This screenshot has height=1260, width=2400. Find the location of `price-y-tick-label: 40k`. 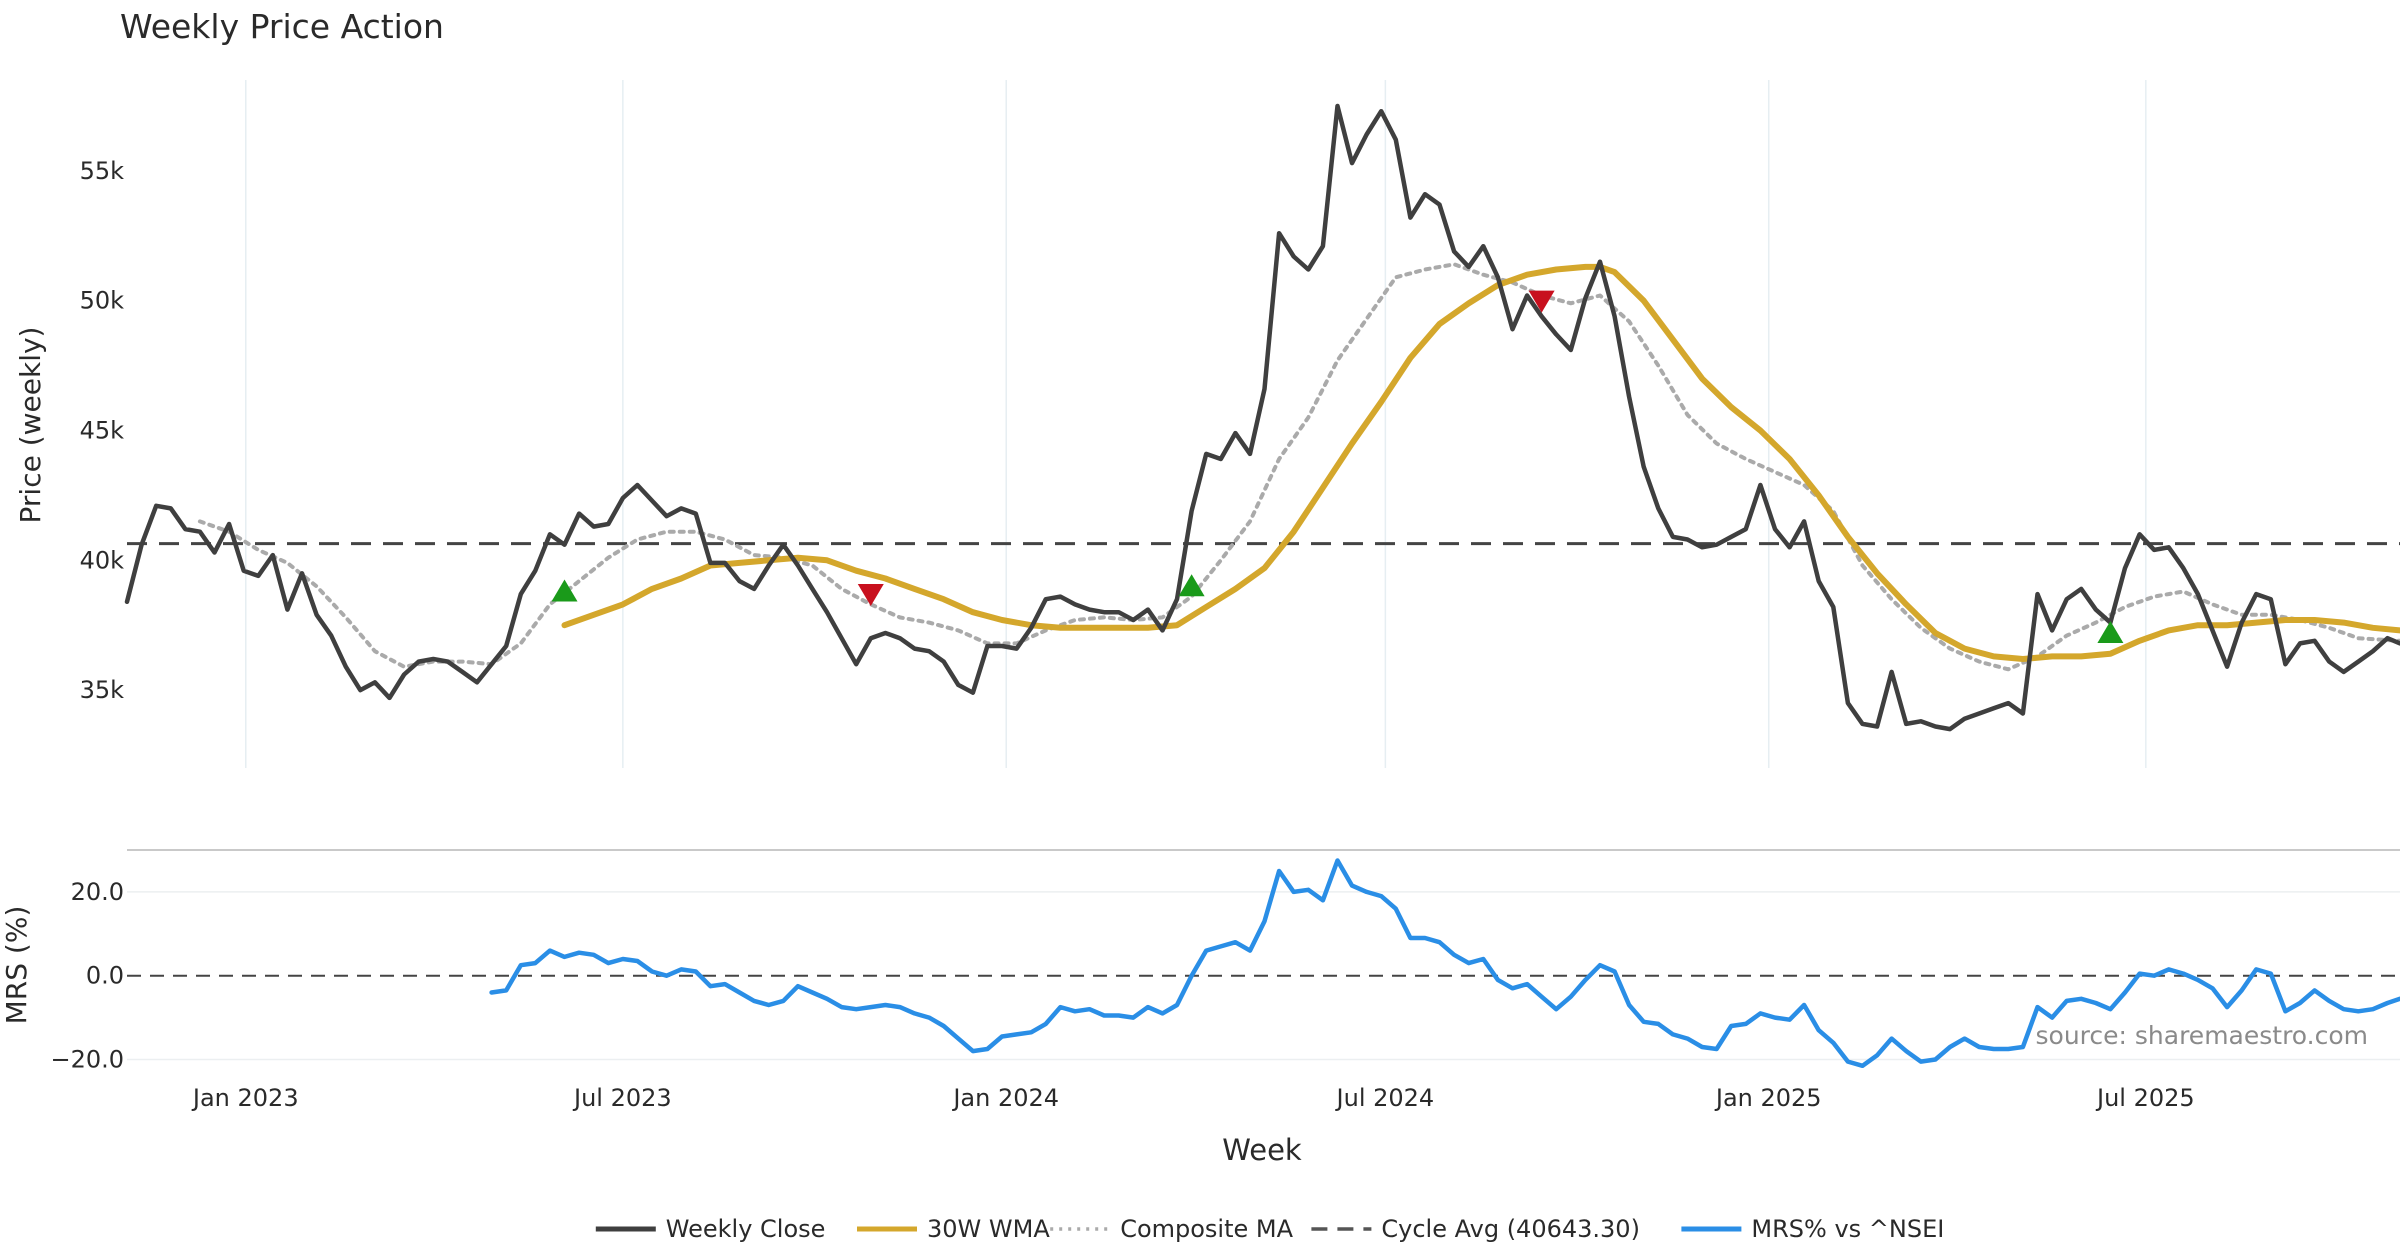

price-y-tick-label: 40k is located at coordinates (102, 560).